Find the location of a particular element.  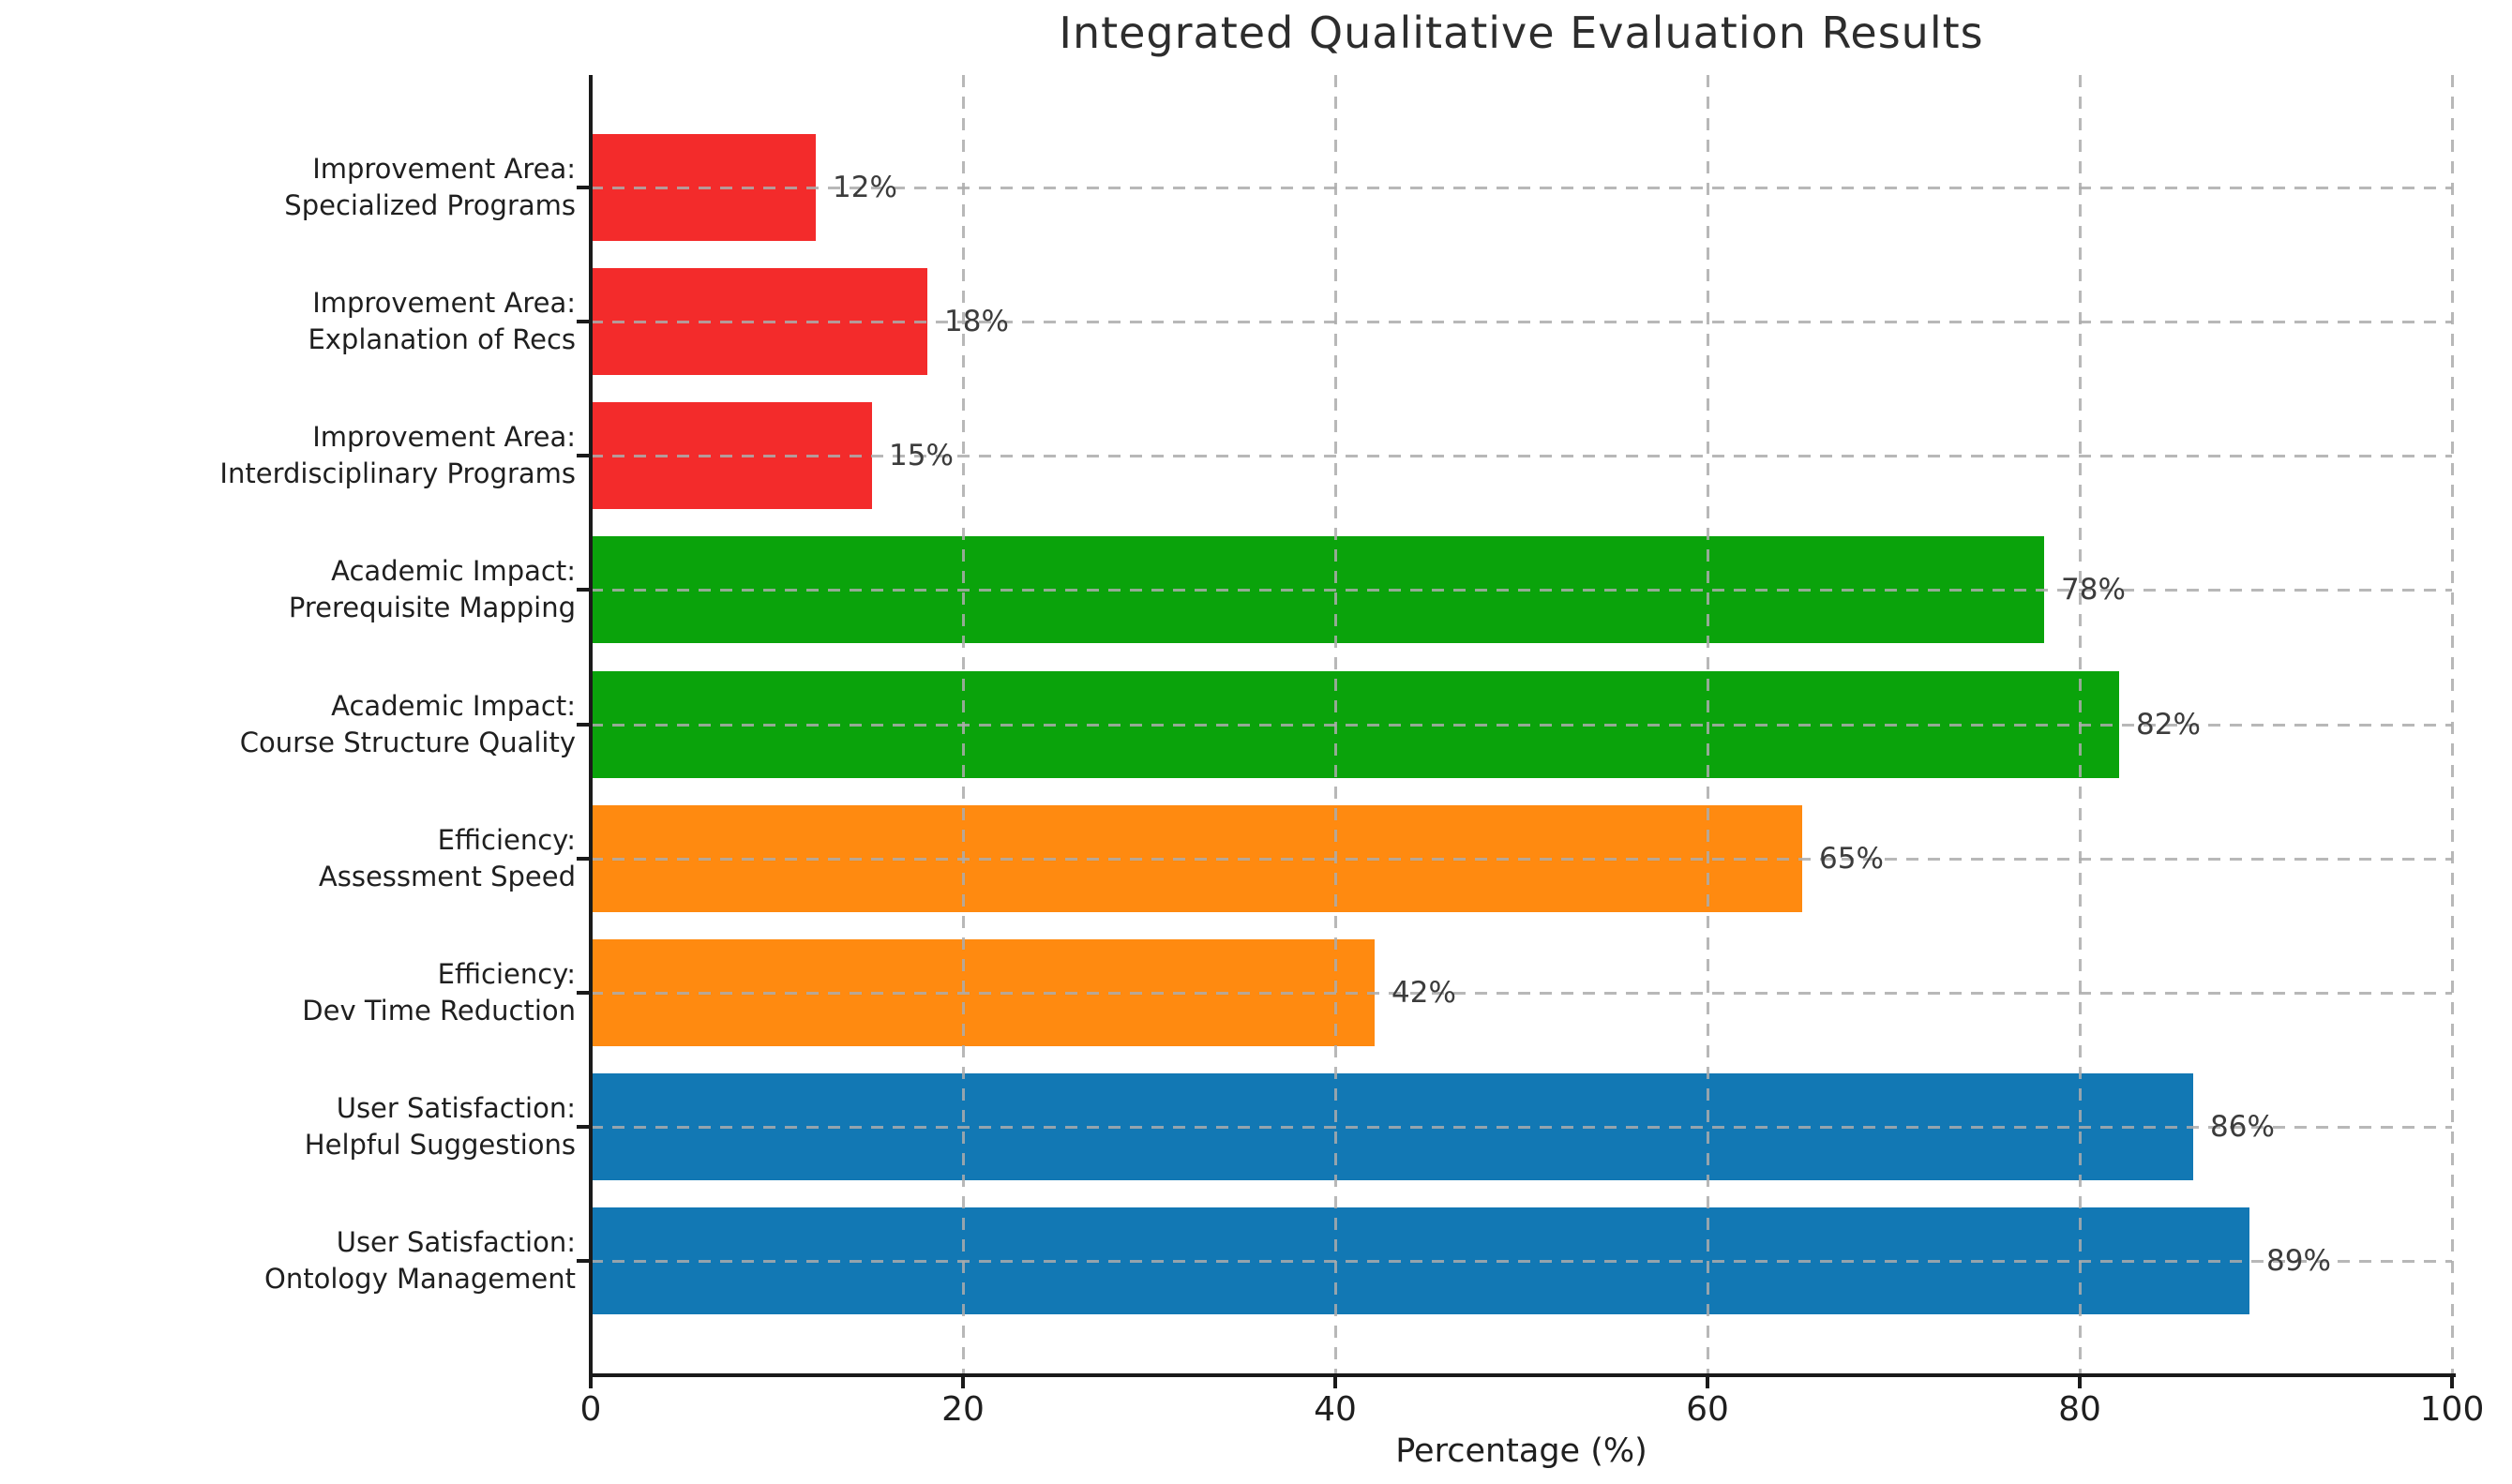

bar-value-label-3: 78% is located at coordinates (2093, 590).